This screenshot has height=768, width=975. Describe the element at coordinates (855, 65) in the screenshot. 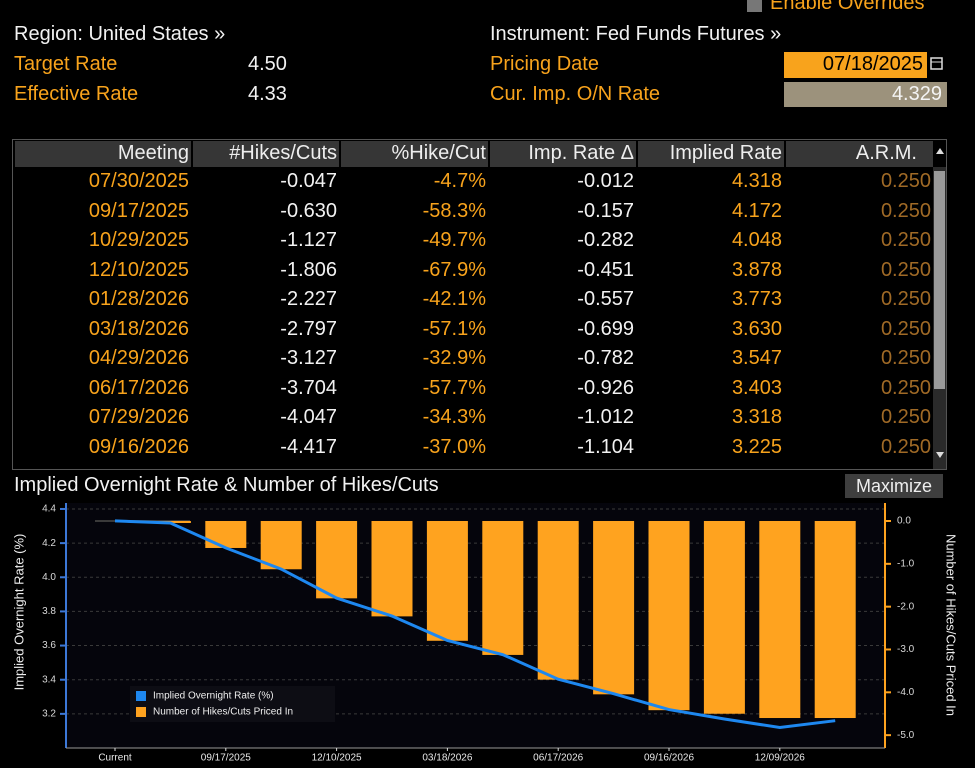

I see `date-input: 07/18/2025` at that location.